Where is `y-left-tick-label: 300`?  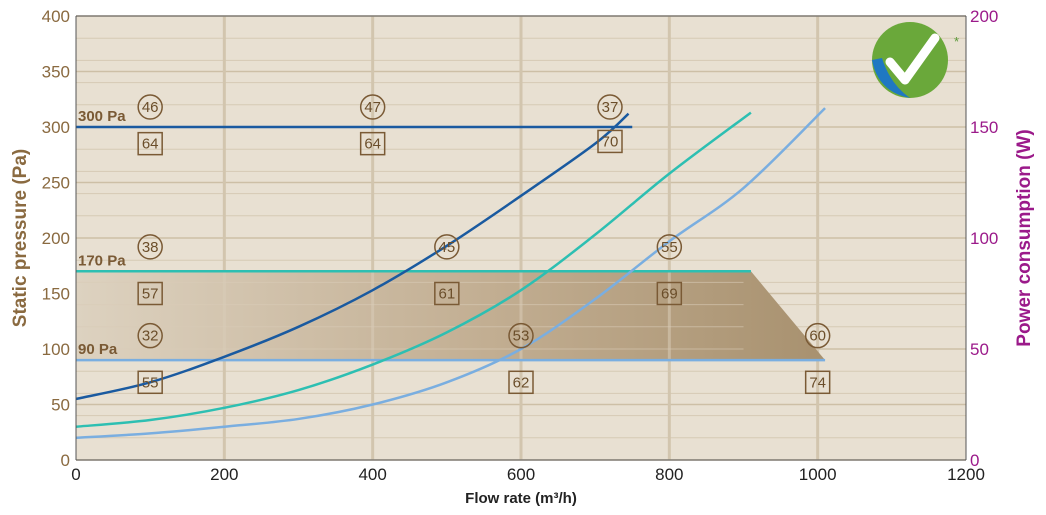
y-left-tick-label: 300 is located at coordinates (56, 127).